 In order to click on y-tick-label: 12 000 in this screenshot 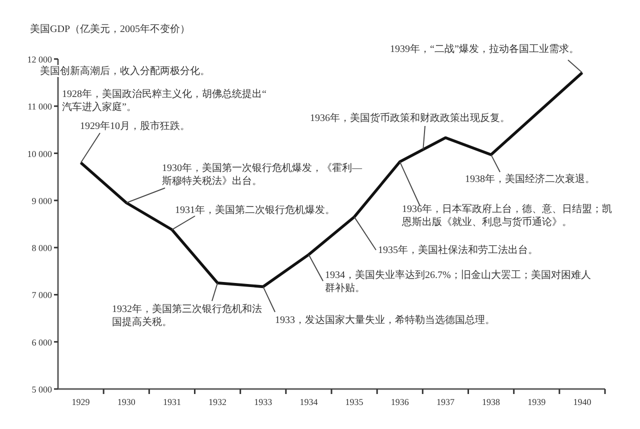, I will do `click(39, 59)`.